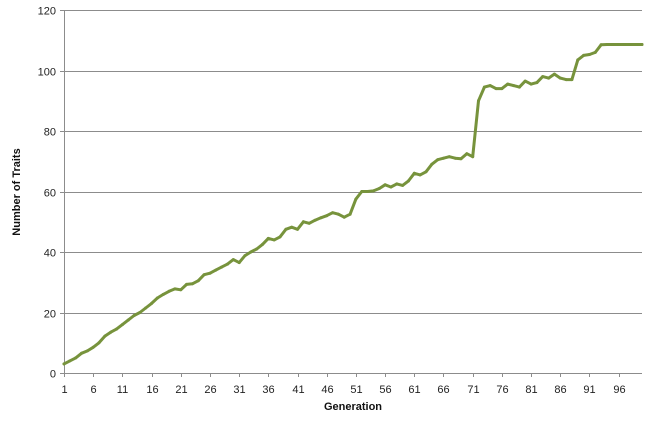  I want to click on x-tick-labels: 1 6 11 16 21 26 31 36 41 46 51 56 61 66 71 76 81 86 91 96, so click(343, 390).